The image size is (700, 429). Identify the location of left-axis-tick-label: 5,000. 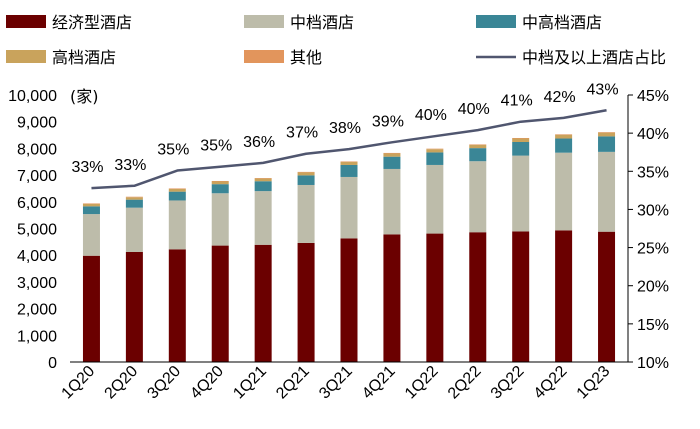
(37, 230).